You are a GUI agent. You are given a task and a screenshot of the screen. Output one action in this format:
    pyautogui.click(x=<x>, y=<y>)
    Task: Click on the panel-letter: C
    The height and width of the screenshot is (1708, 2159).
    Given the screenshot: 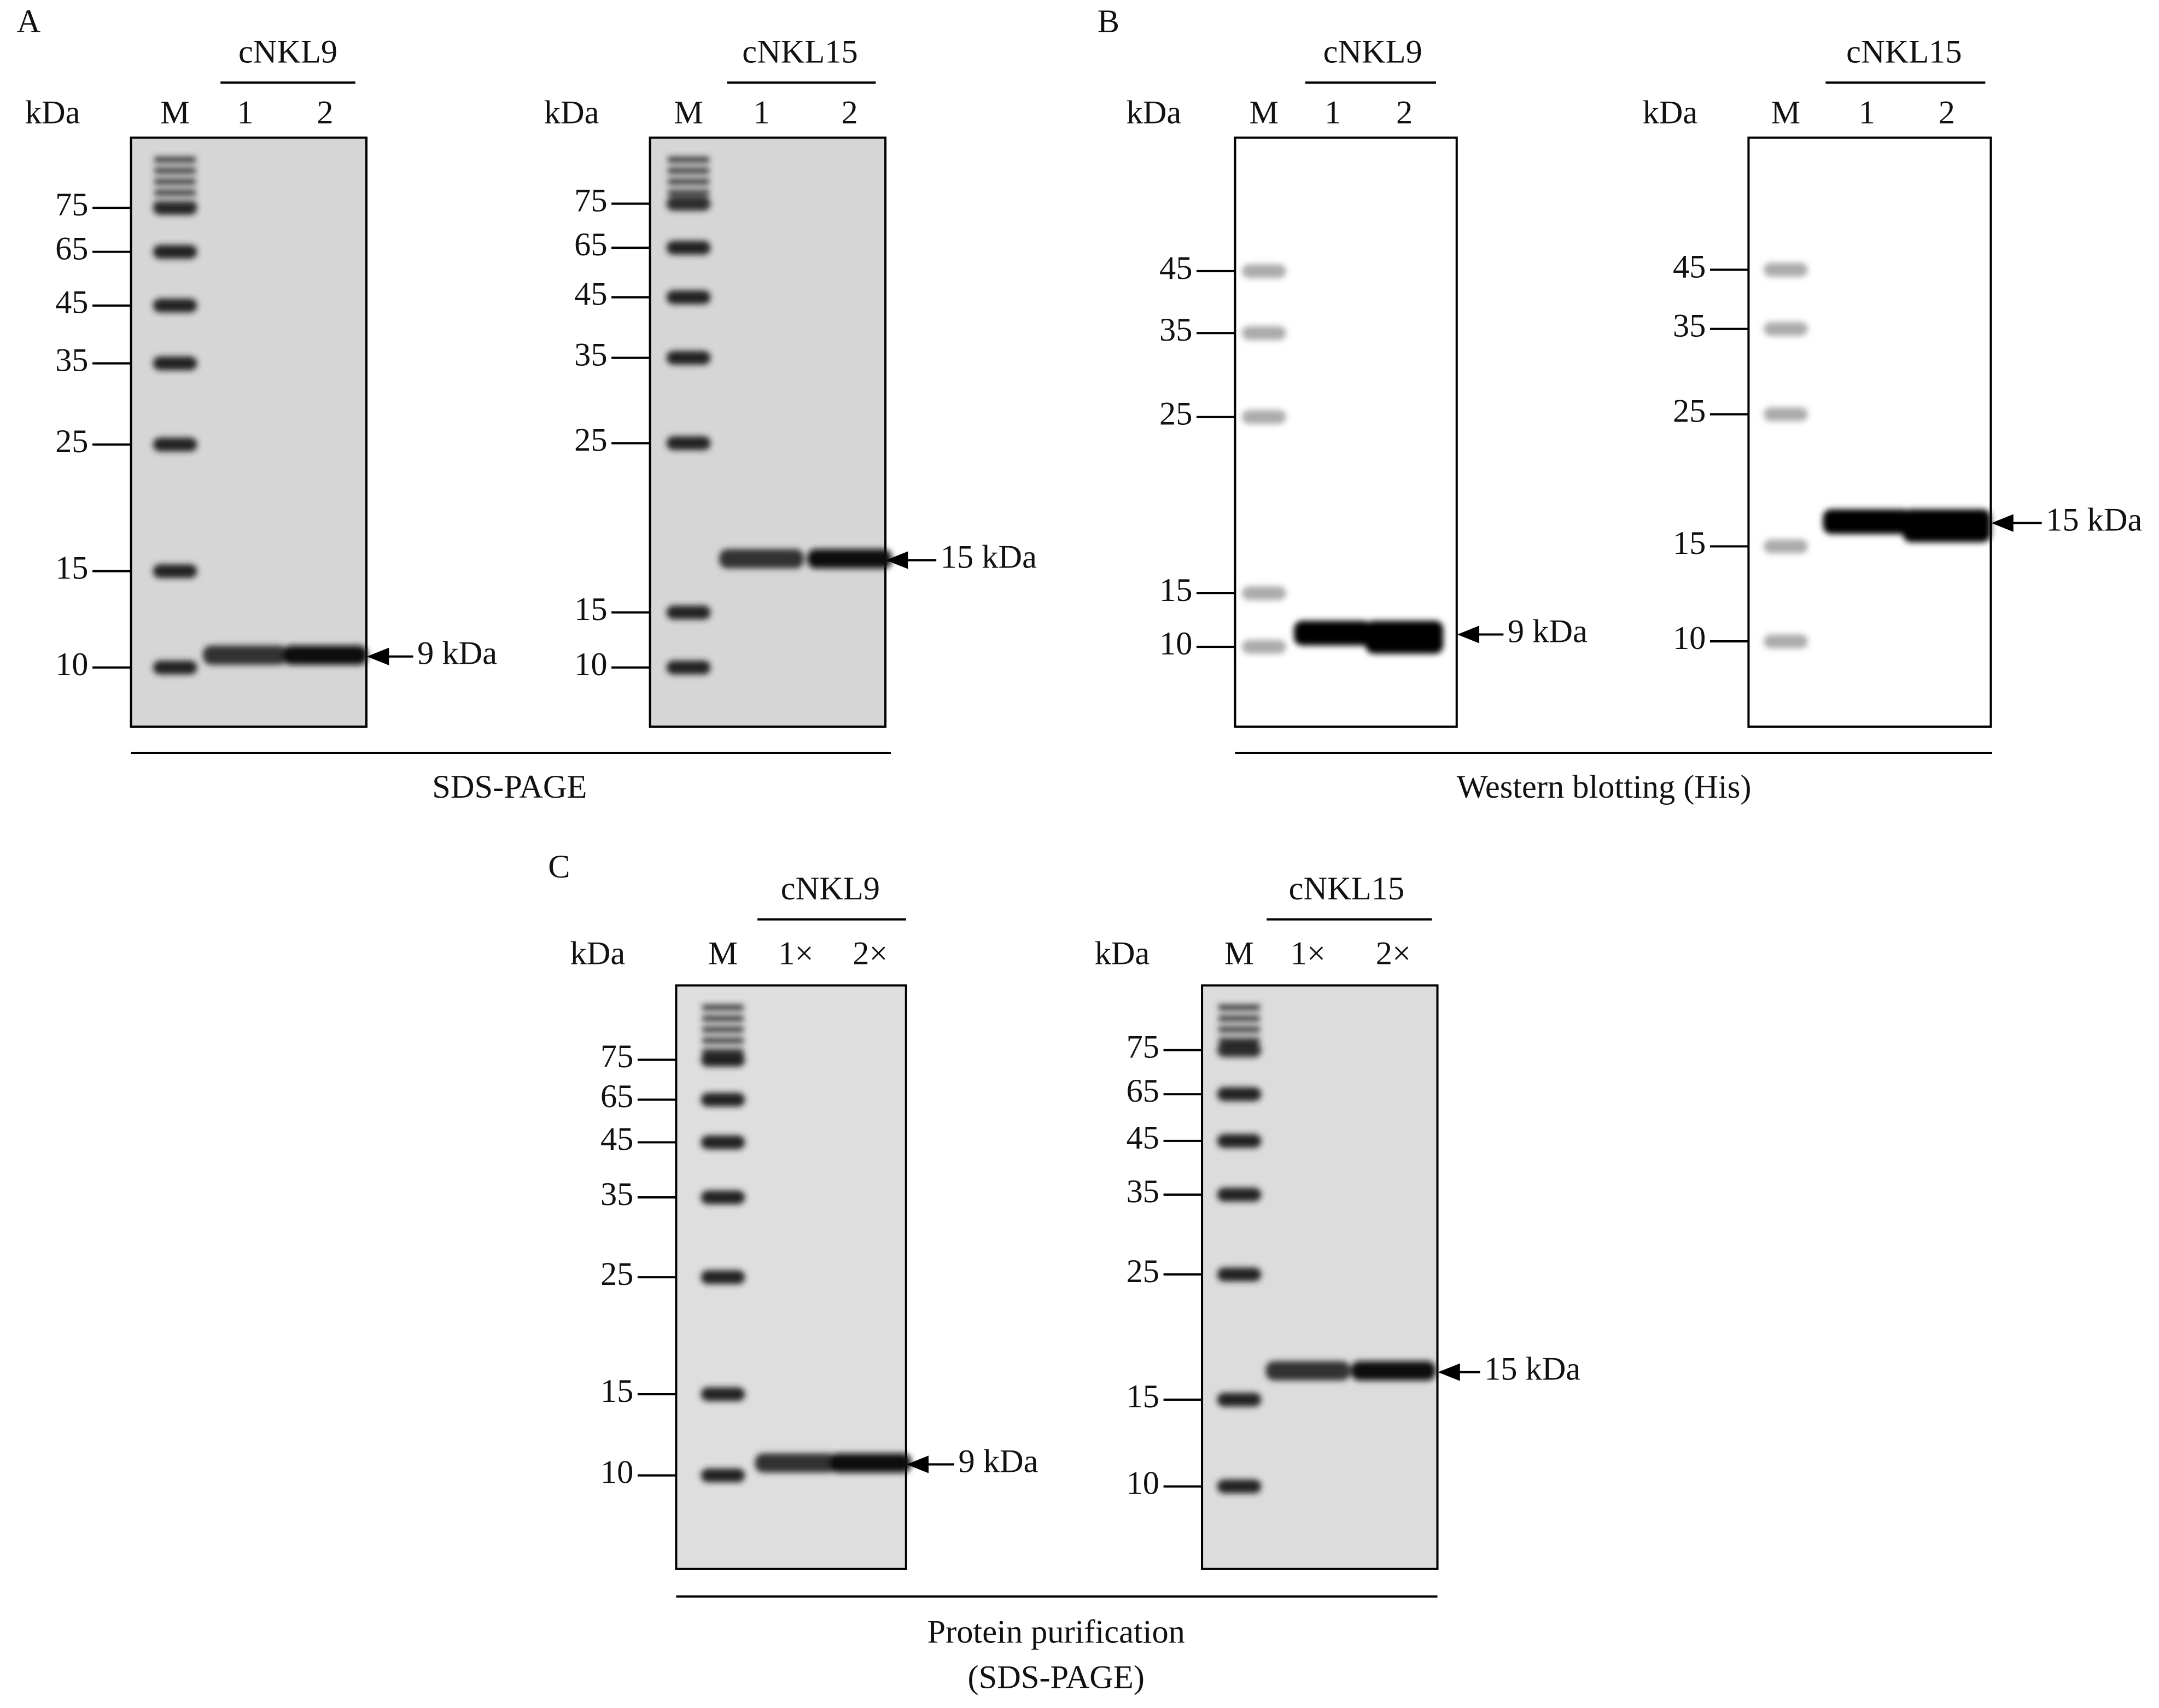 What is the action you would take?
    pyautogui.click(x=559, y=867)
    